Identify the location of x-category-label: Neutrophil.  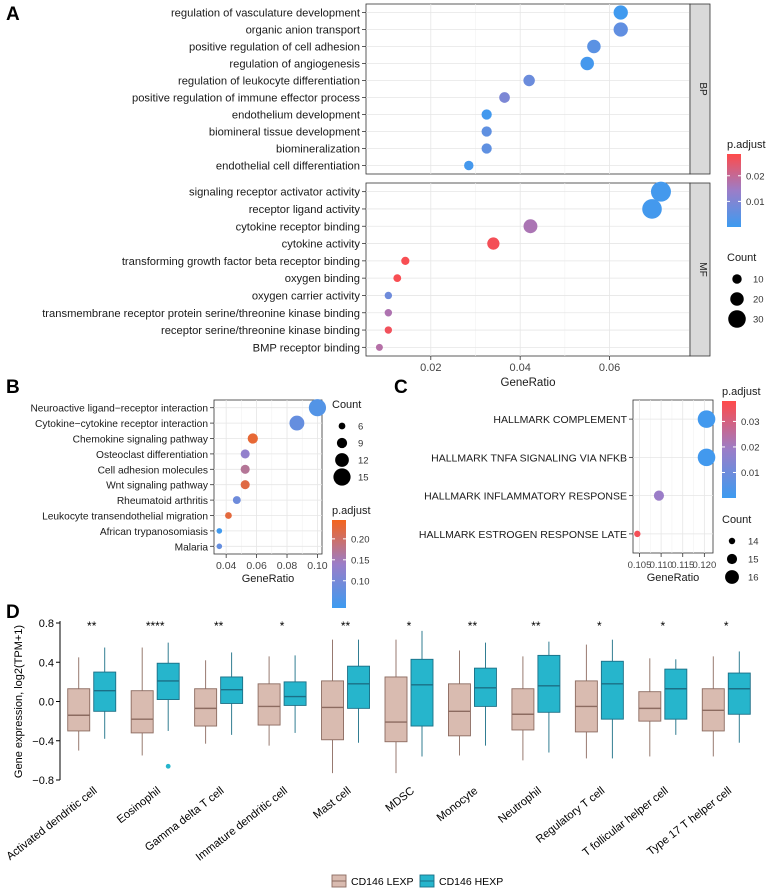
(520, 805).